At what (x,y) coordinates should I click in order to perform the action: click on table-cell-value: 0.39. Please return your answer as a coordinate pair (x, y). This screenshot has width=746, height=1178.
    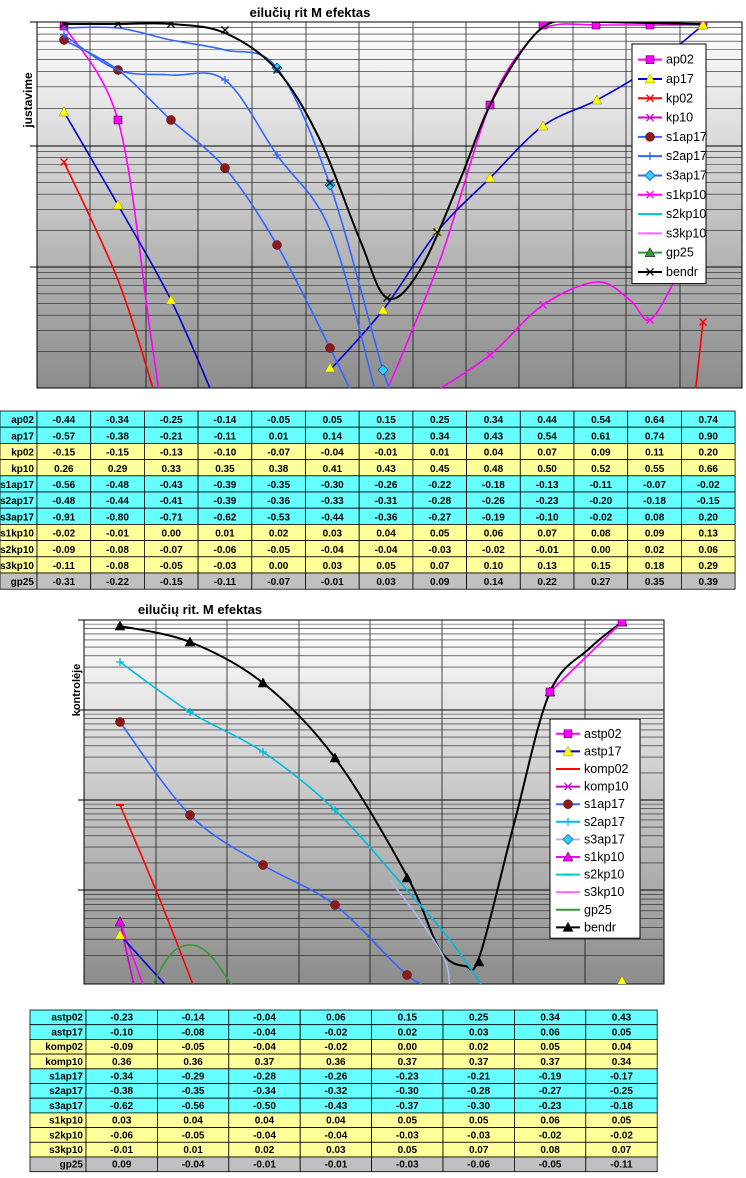
    Looking at the image, I should click on (709, 582).